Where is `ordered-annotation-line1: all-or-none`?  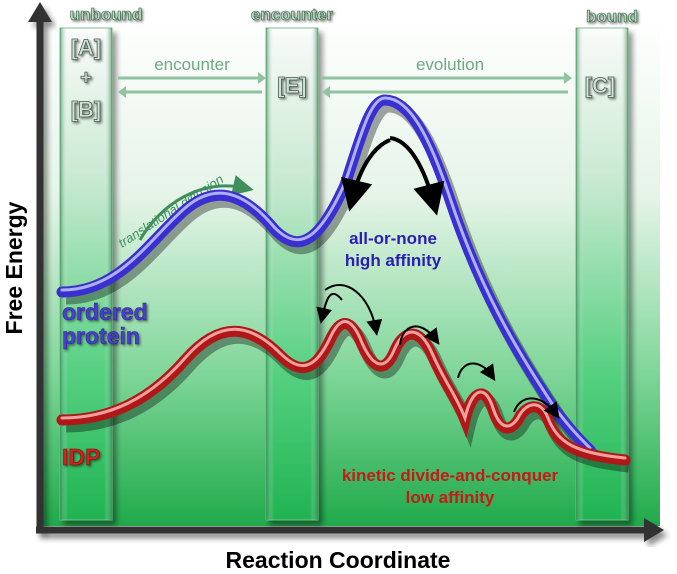
ordered-annotation-line1: all-or-none is located at coordinates (393, 238).